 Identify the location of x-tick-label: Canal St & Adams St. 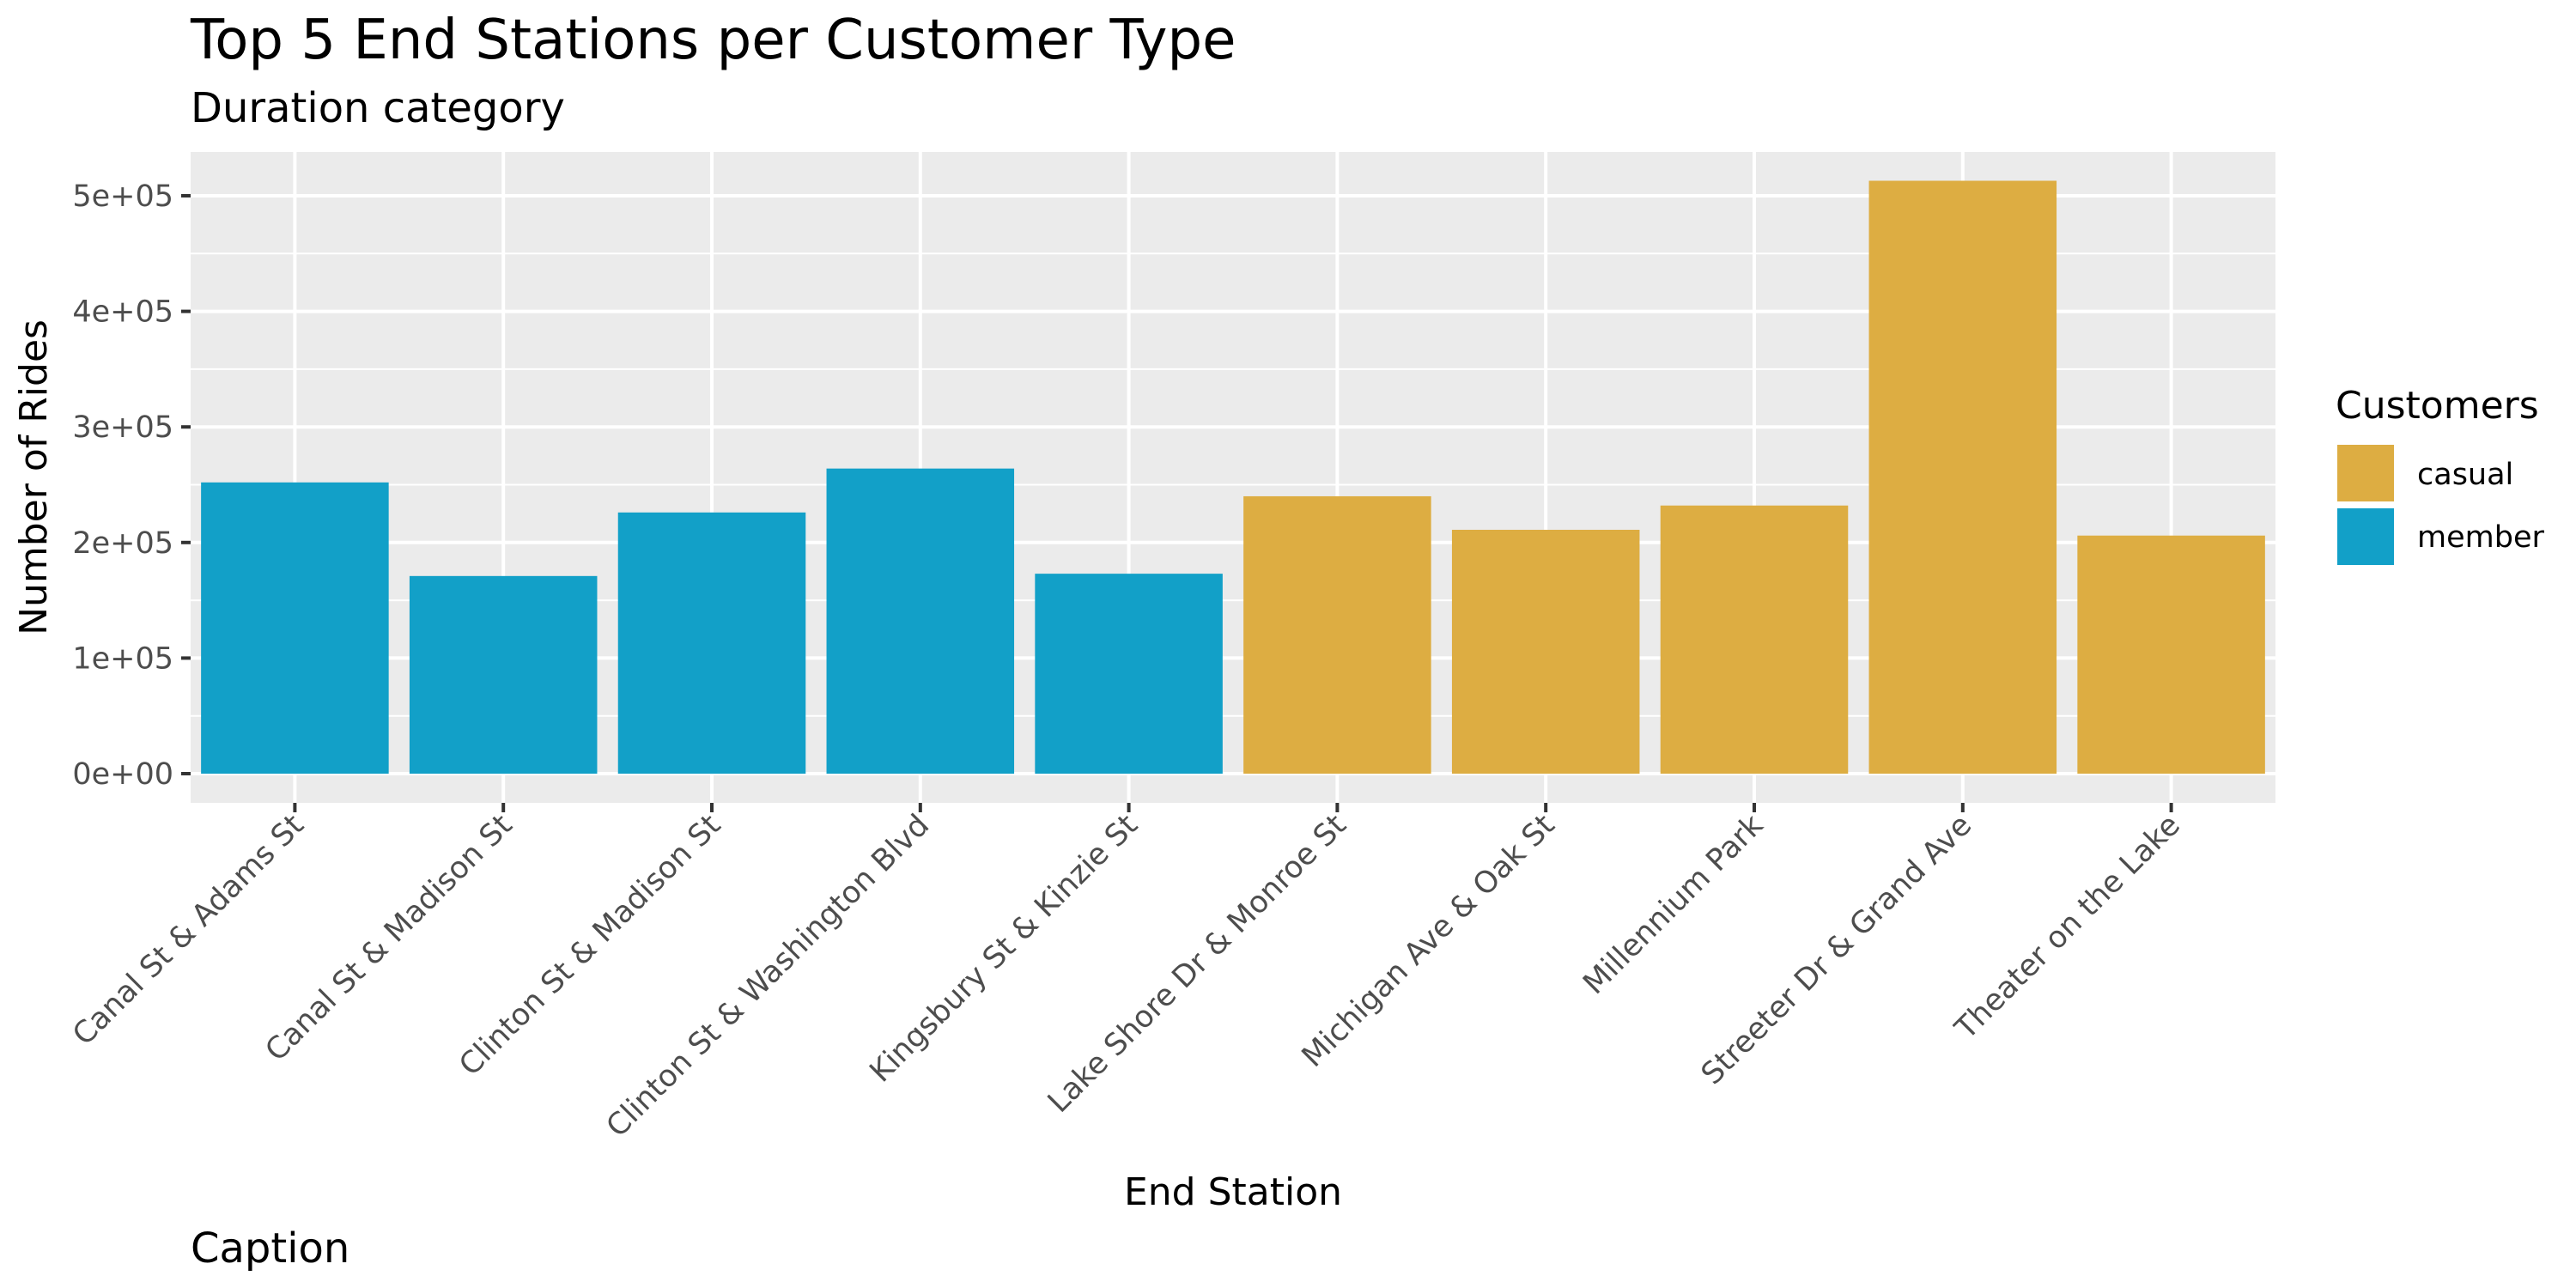
(188, 930).